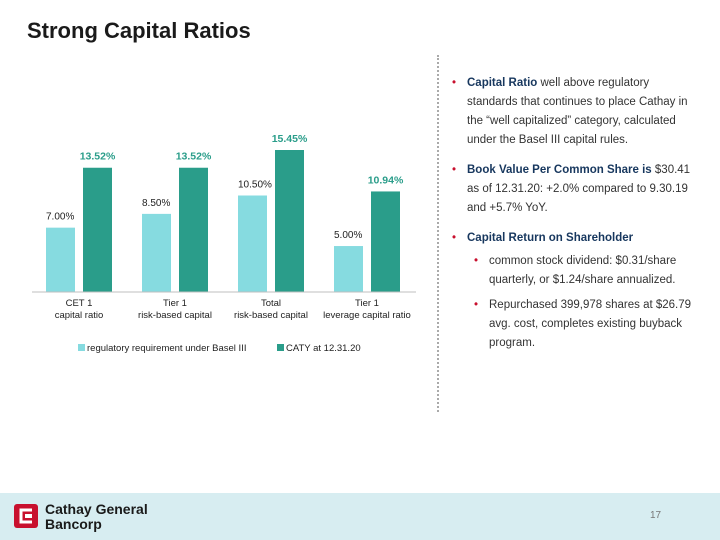 This screenshot has height=540, width=720. I want to click on data-label-caty-1: 13.52%, so click(194, 157).